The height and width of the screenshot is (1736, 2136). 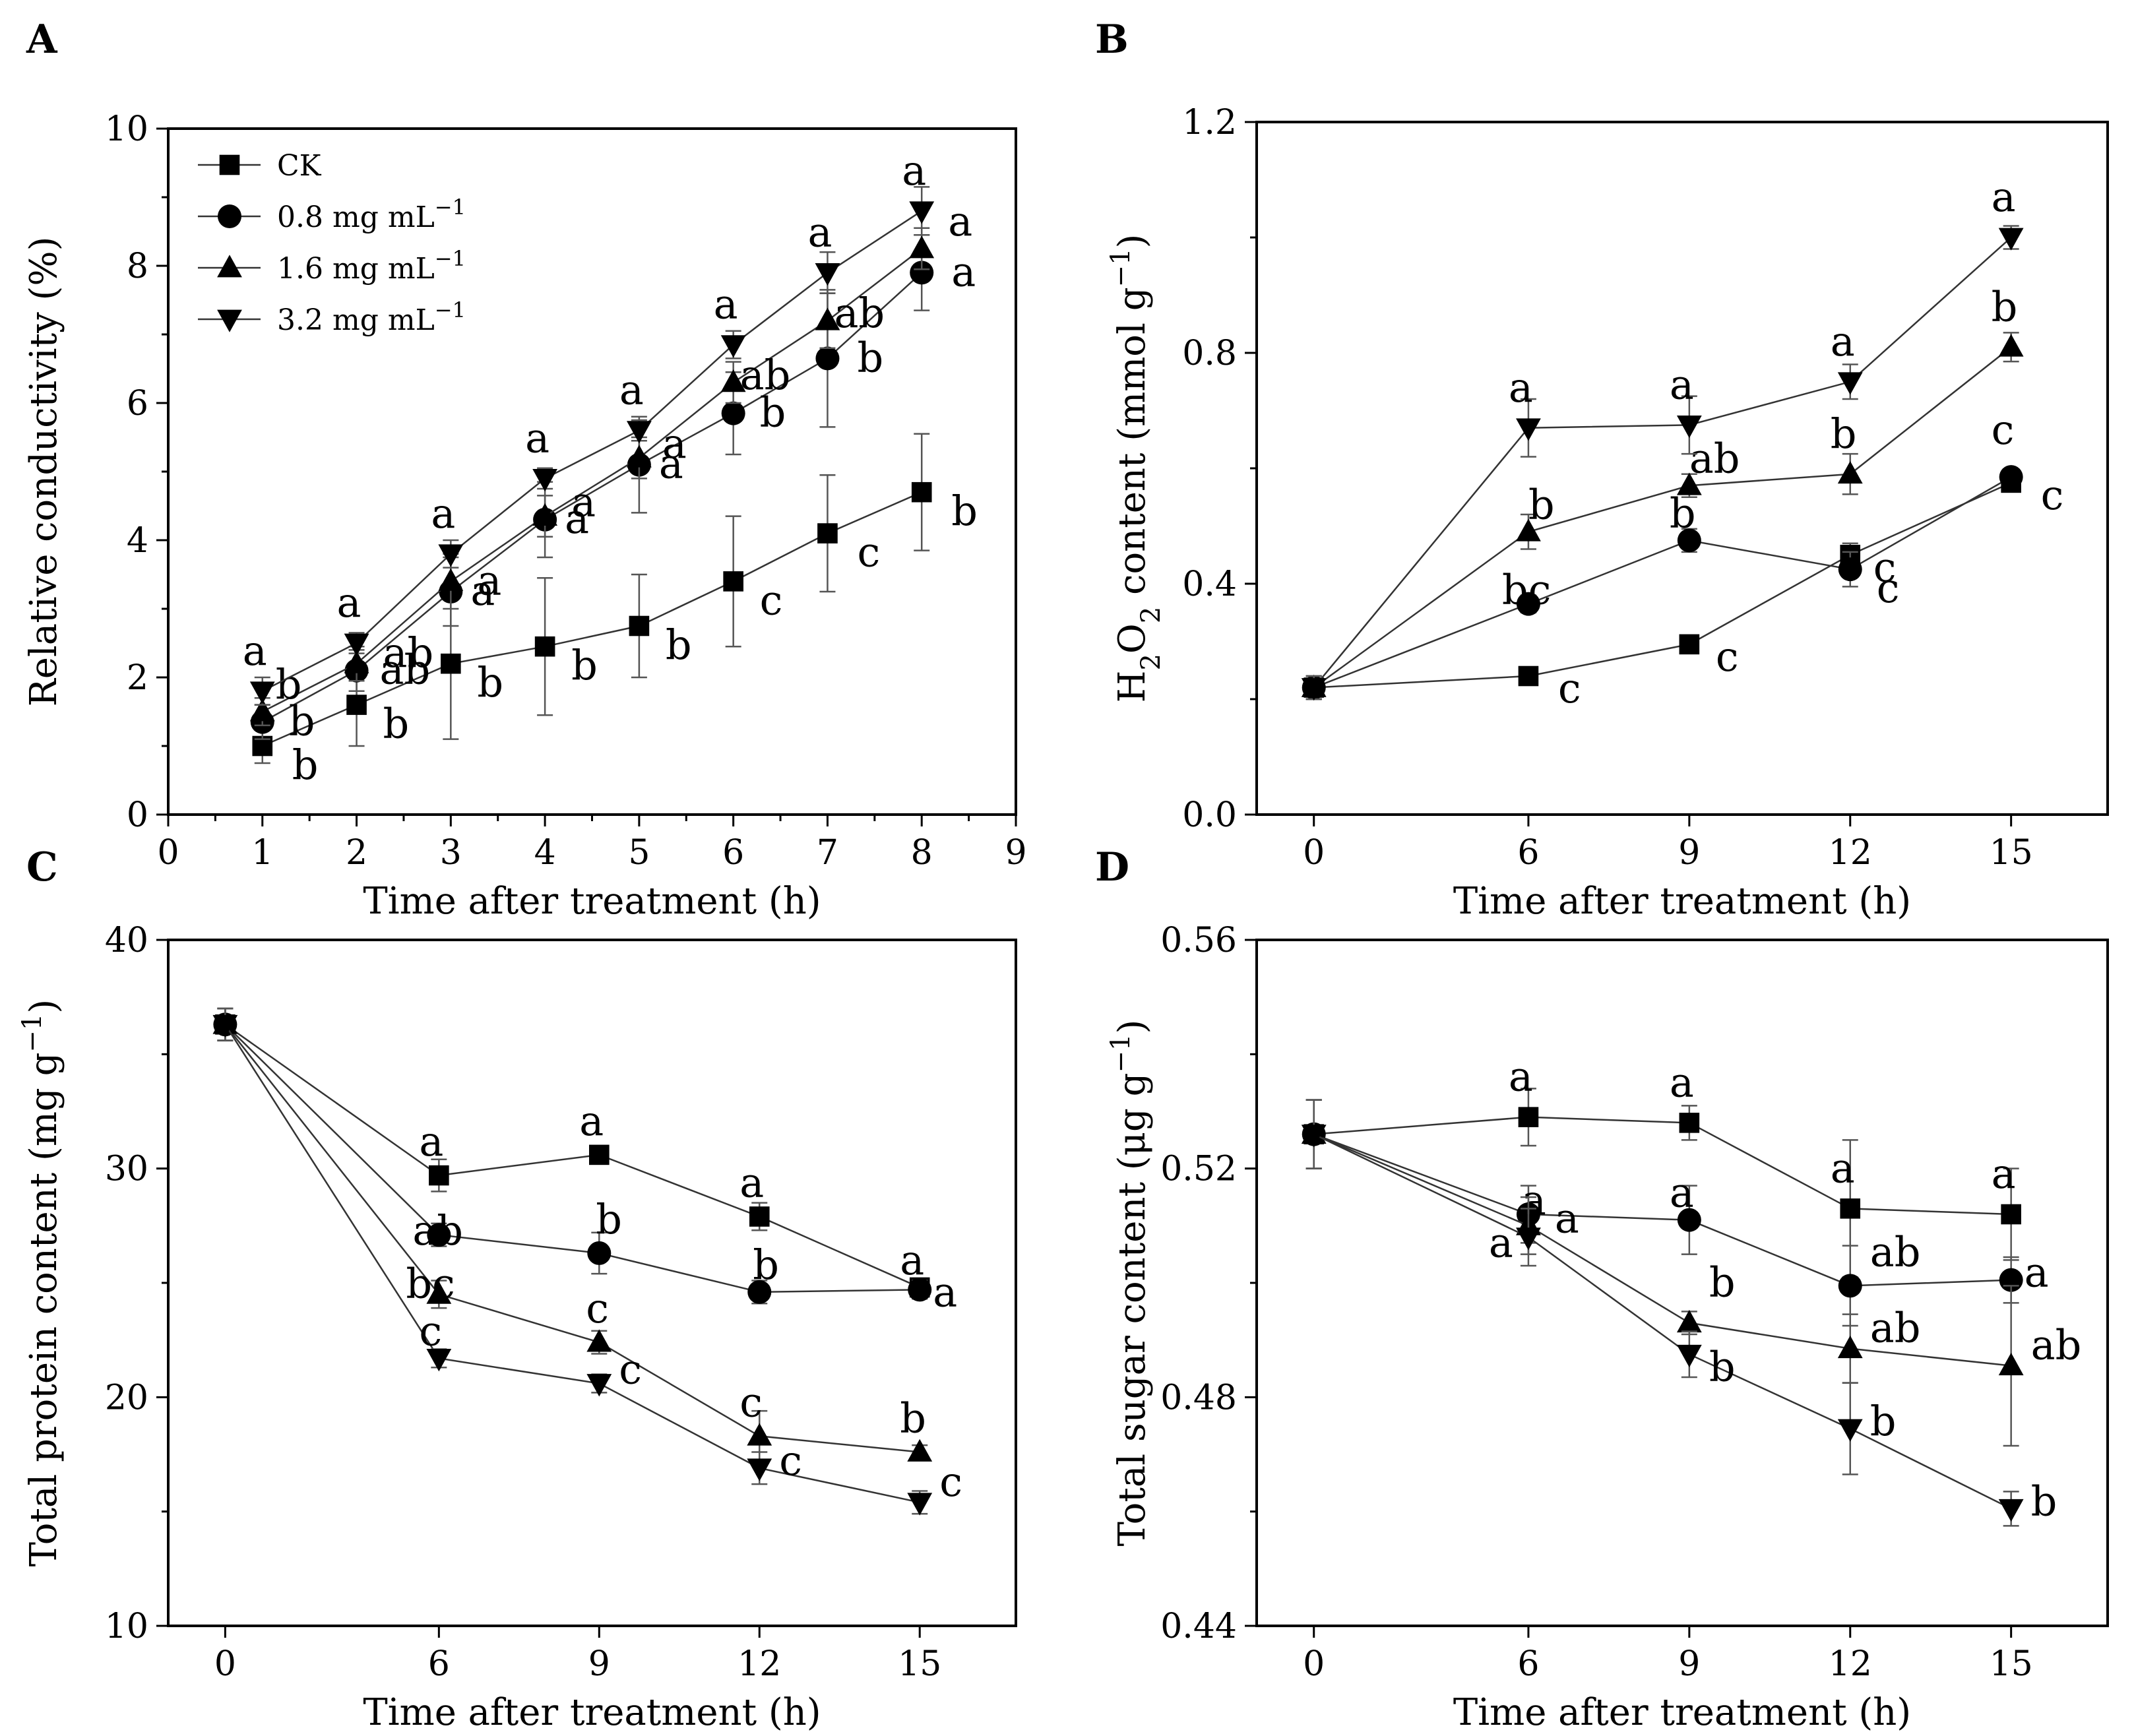 What do you see at coordinates (1112, 867) in the screenshot?
I see `panel-label-d: D` at bounding box center [1112, 867].